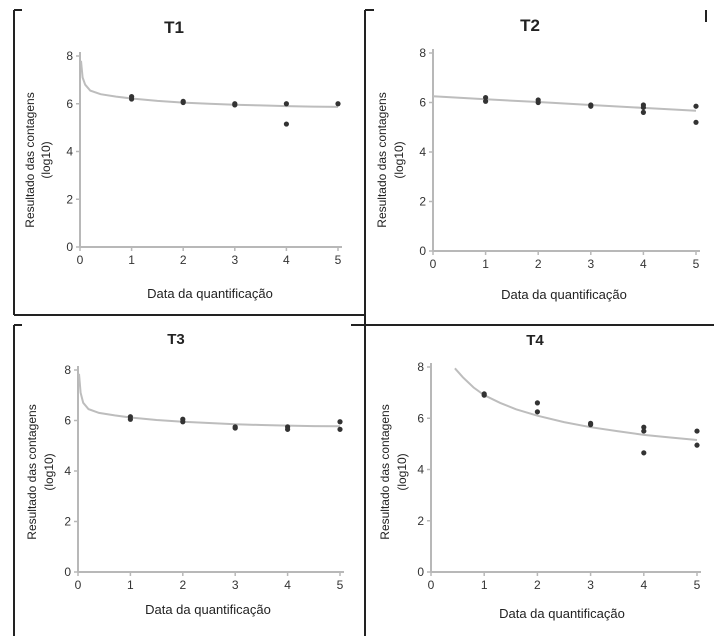 The image size is (720, 636). Describe the element at coordinates (174, 27) in the screenshot. I see `chart-title: T1` at that location.